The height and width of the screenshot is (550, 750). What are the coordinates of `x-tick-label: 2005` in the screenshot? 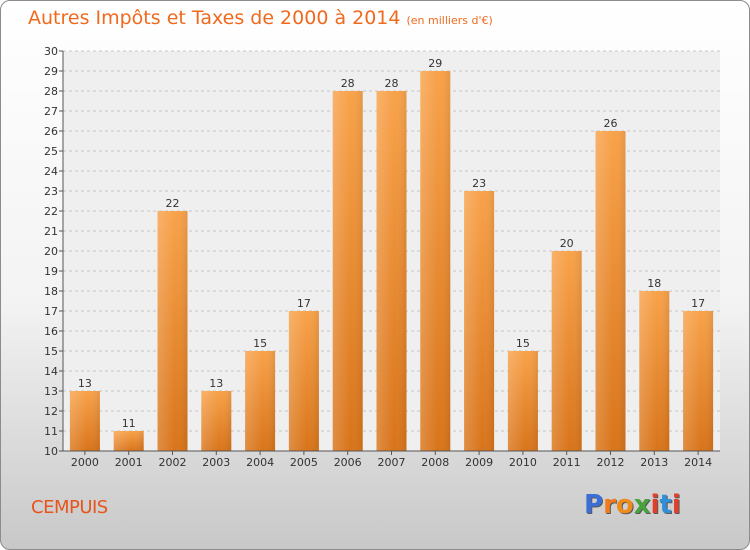 It's located at (304, 462).